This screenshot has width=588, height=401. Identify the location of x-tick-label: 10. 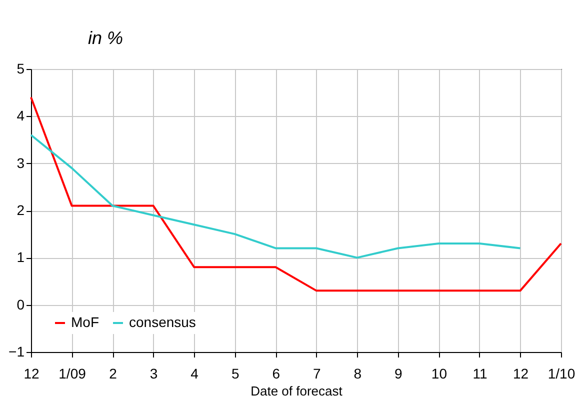
(439, 374).